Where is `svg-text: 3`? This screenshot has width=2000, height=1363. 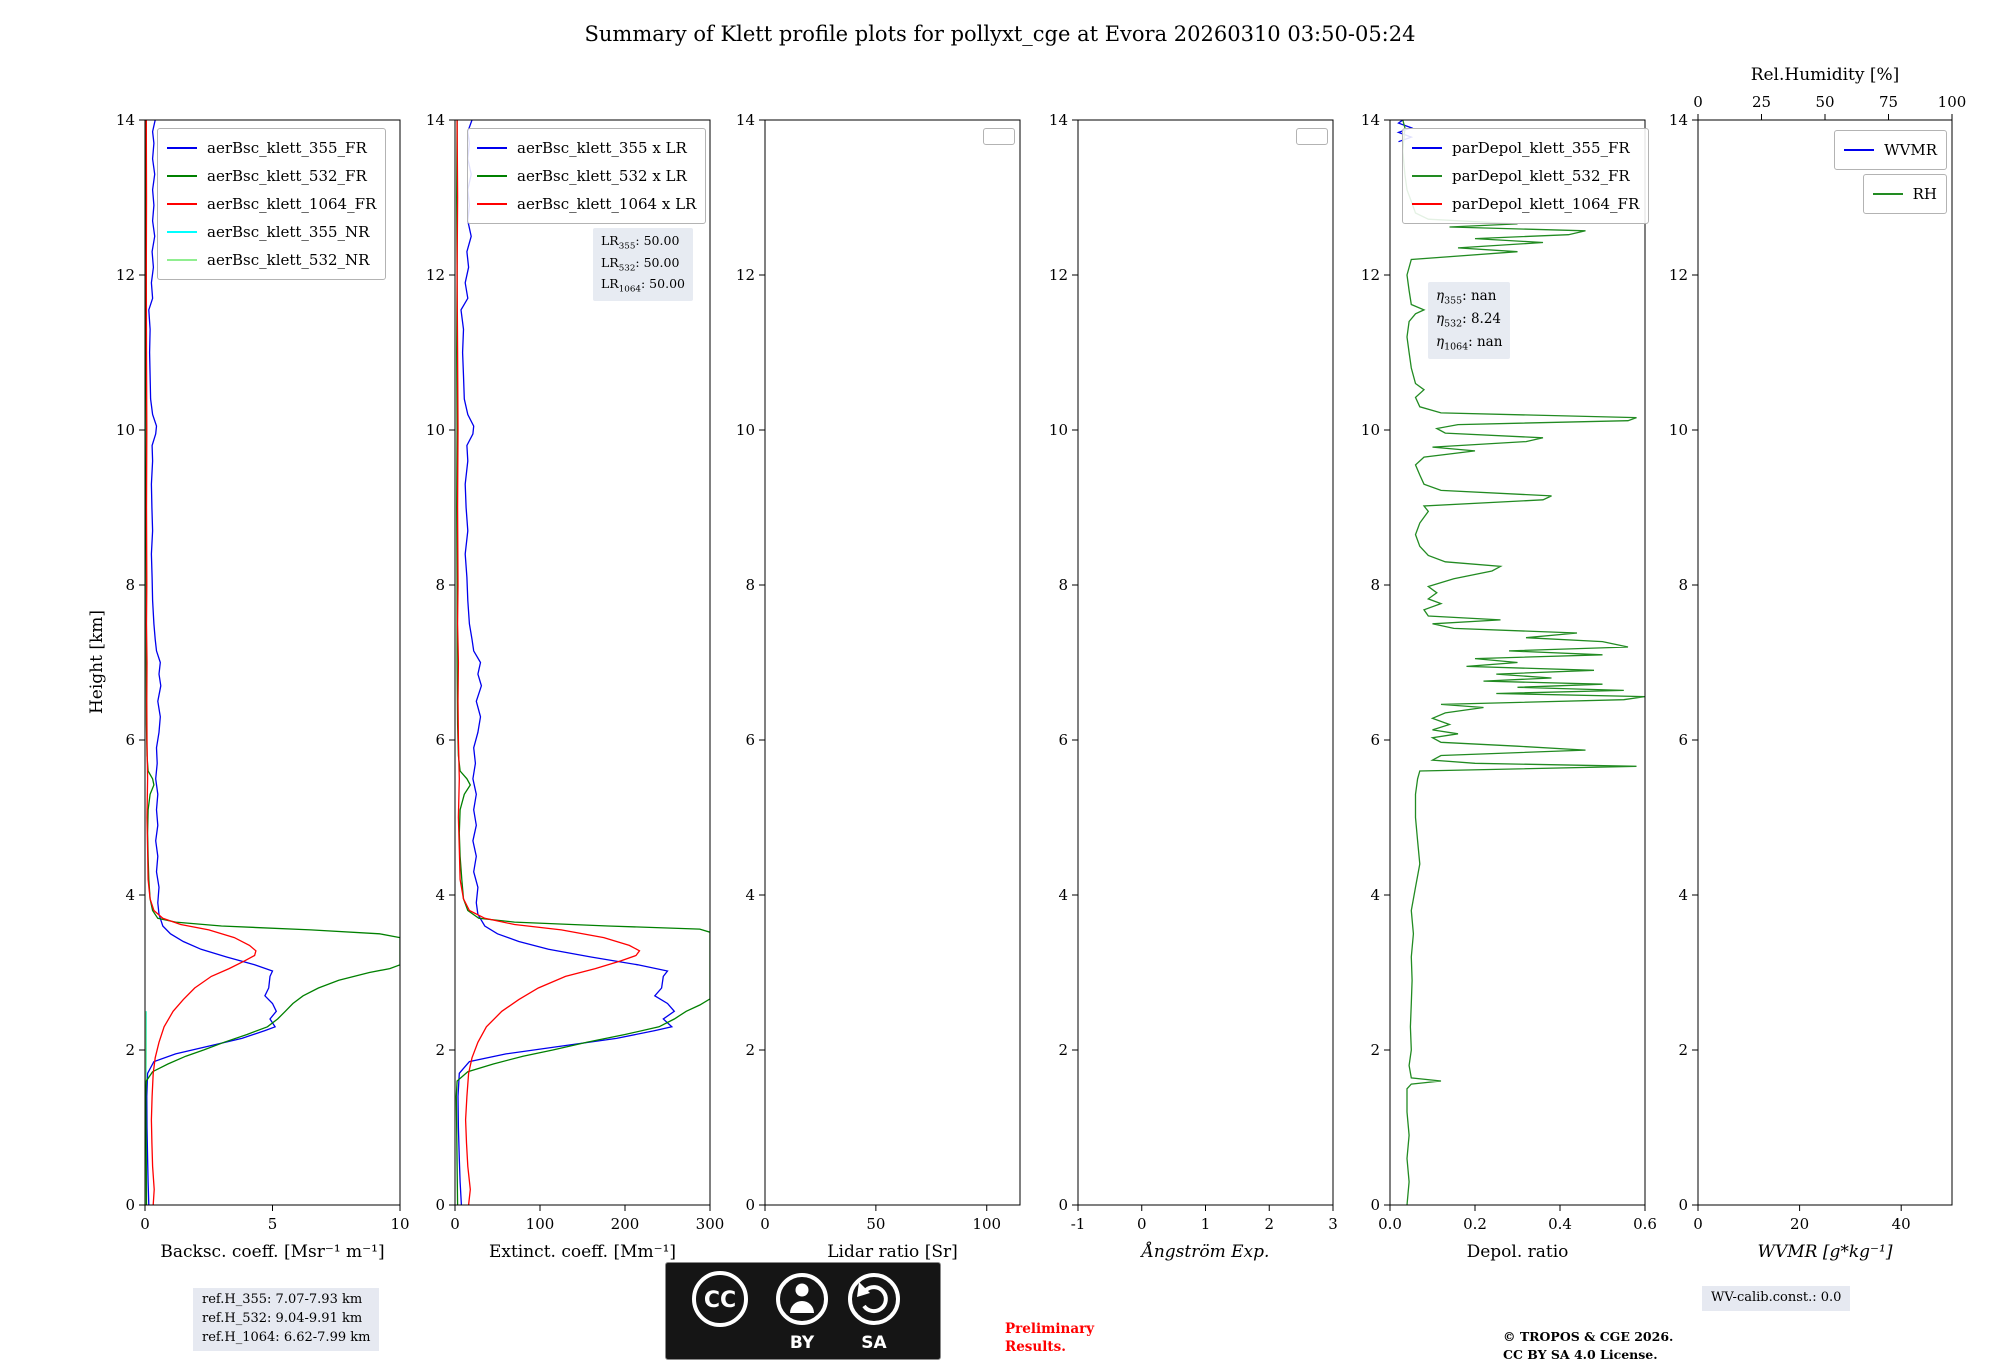 svg-text: 3 is located at coordinates (1333, 1224).